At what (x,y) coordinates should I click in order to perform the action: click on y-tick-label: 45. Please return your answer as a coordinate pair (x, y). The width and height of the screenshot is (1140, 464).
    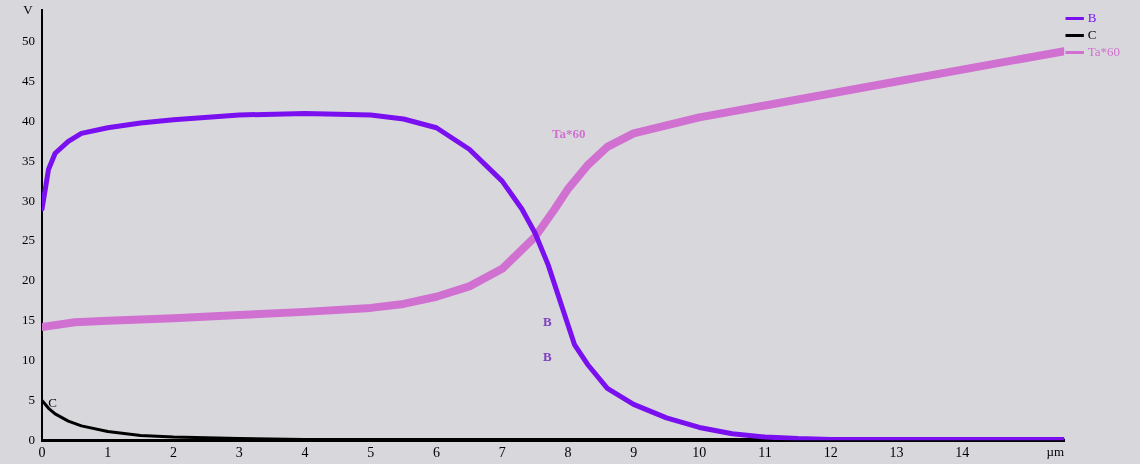
    Looking at the image, I should click on (28, 80).